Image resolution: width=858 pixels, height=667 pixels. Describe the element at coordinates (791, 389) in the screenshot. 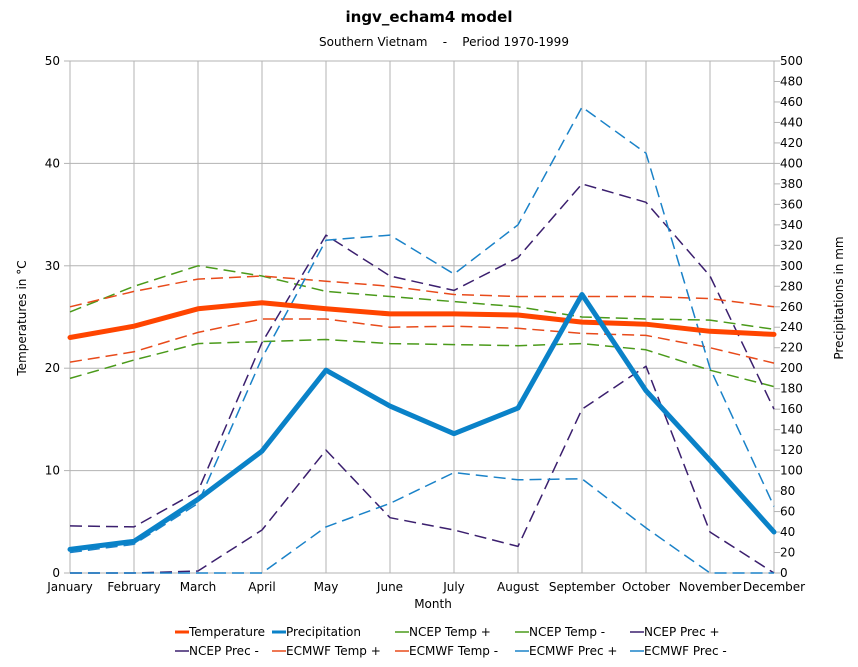

I see `y-right-tick-label: 180` at that location.